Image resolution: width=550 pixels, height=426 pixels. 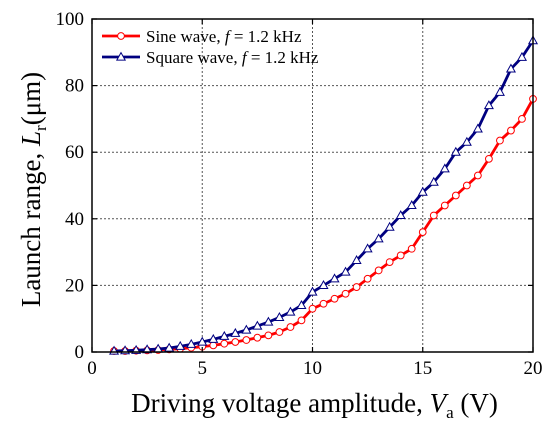 I want to click on y-axis-label: Launch range, Lr(μm), so click(x=33, y=189).